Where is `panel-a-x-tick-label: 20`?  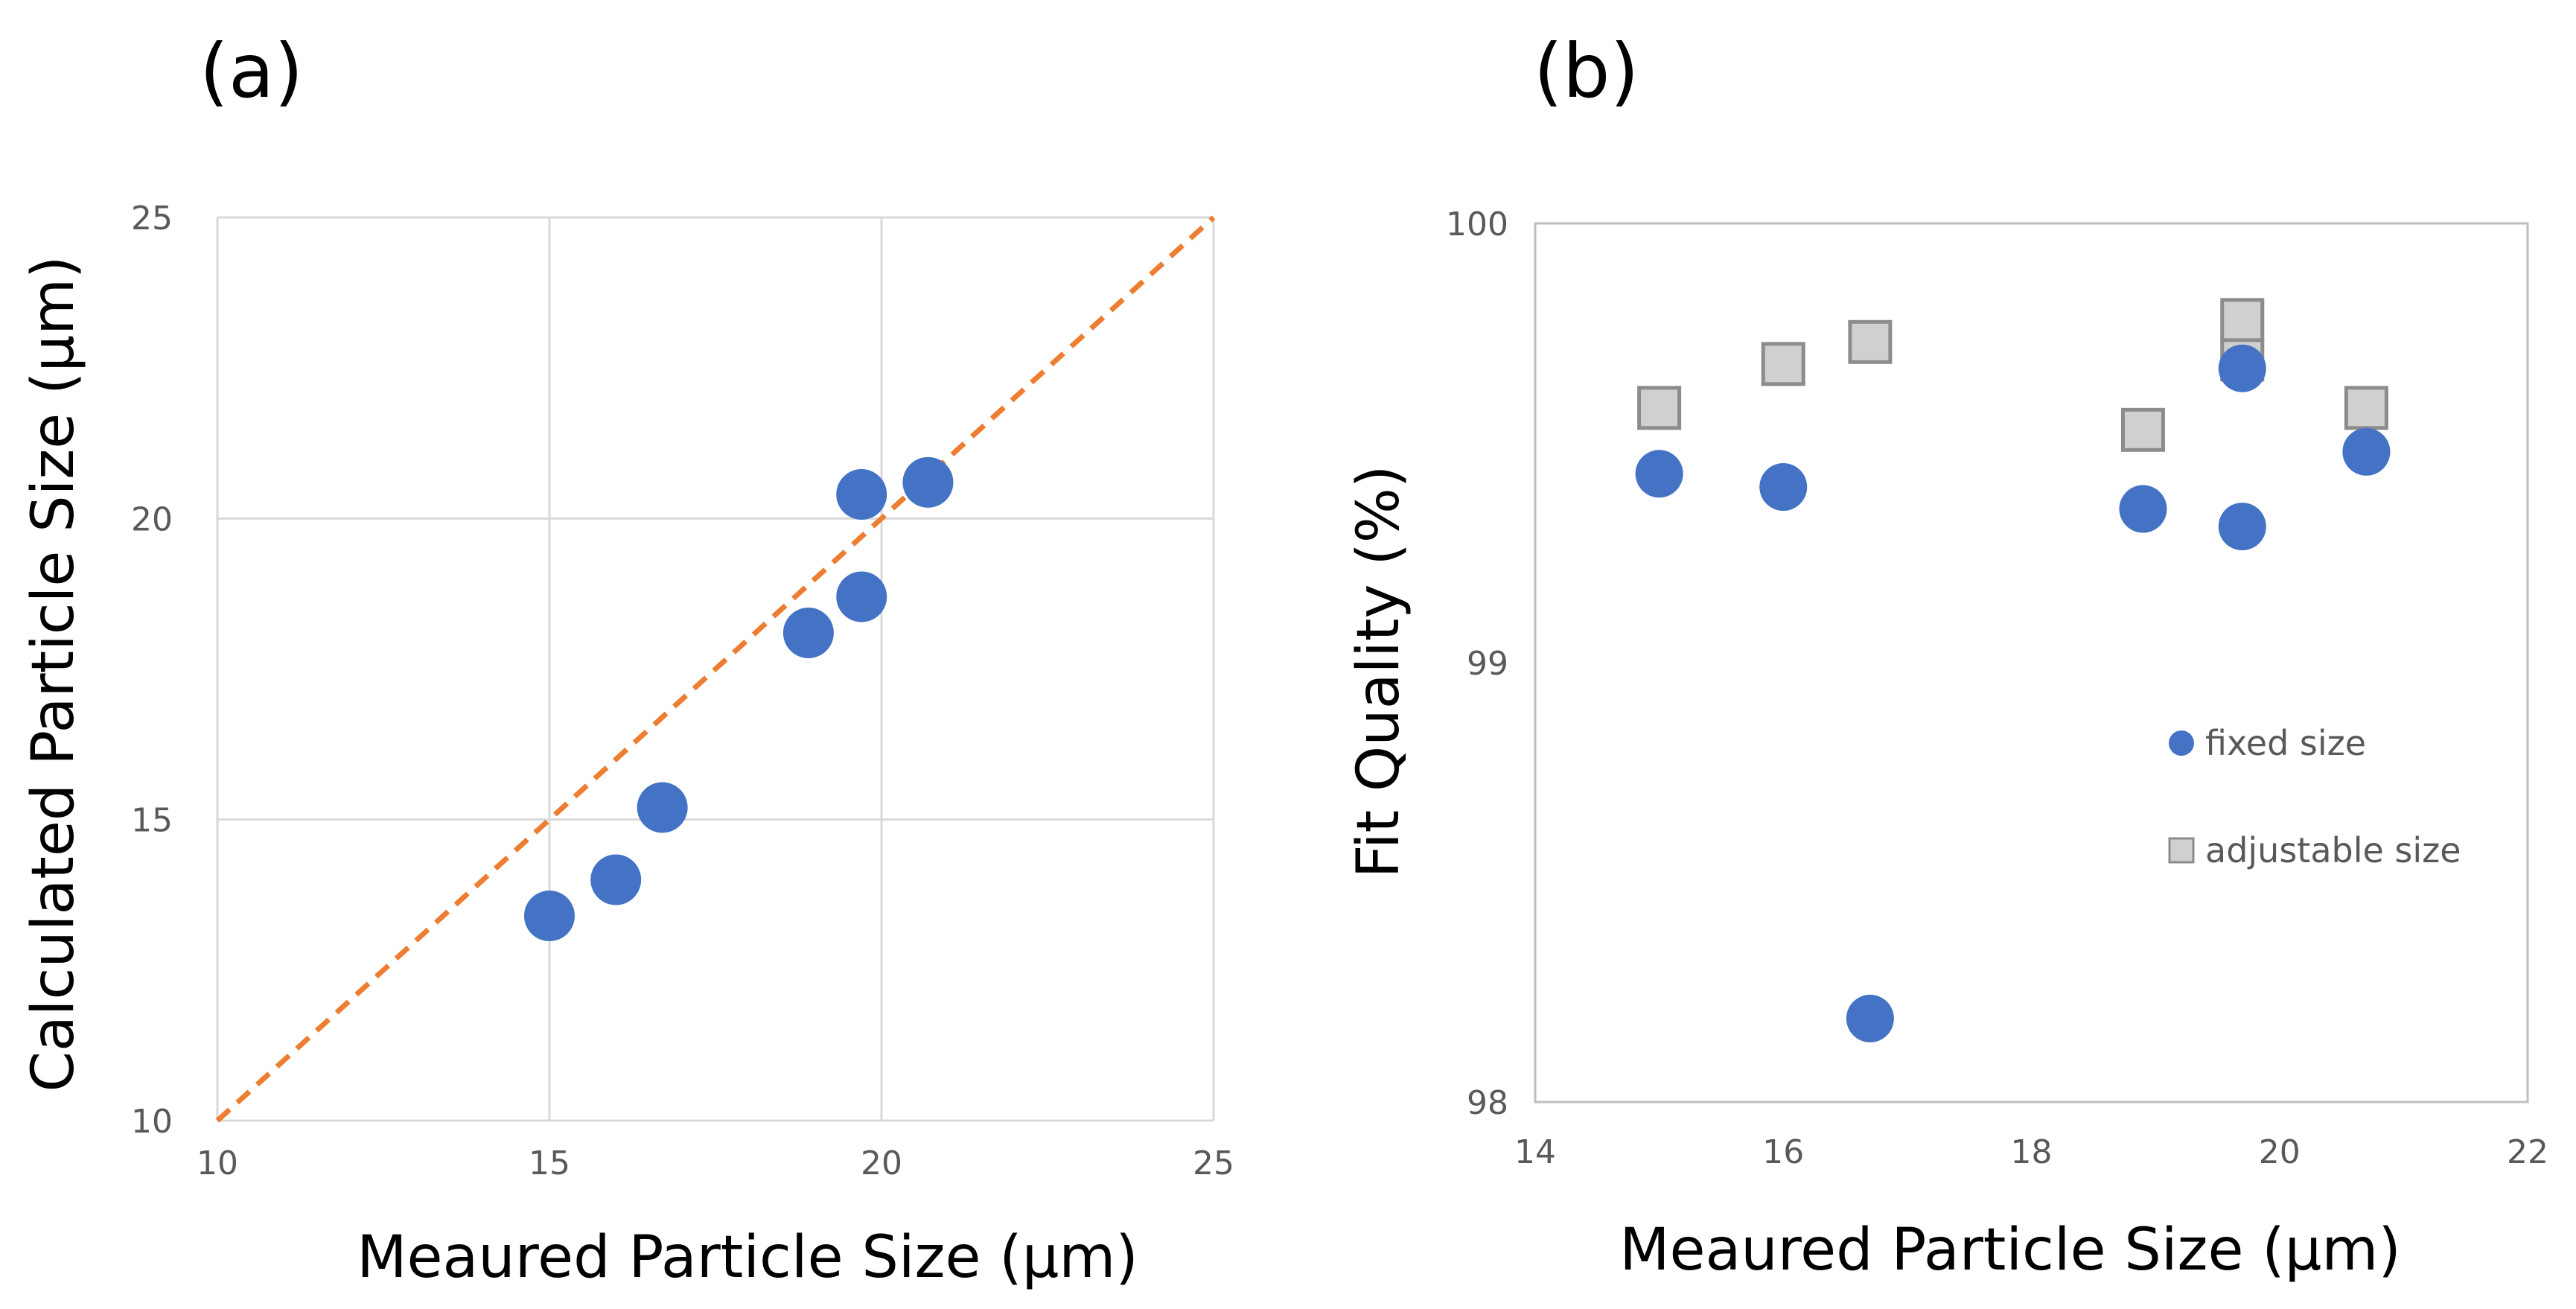 panel-a-x-tick-label: 20 is located at coordinates (881, 1163).